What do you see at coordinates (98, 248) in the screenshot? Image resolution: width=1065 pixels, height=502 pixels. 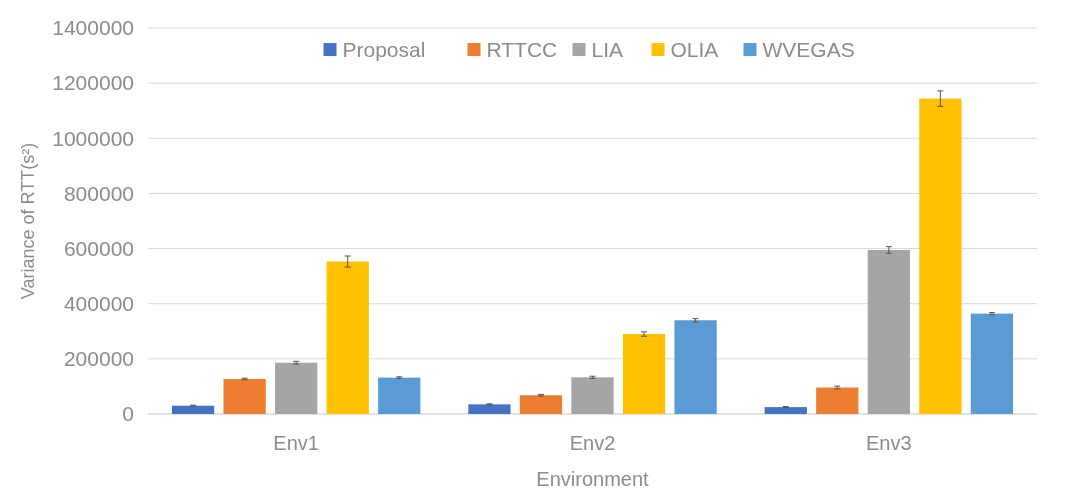 I see `y-tick-label: 600000` at bounding box center [98, 248].